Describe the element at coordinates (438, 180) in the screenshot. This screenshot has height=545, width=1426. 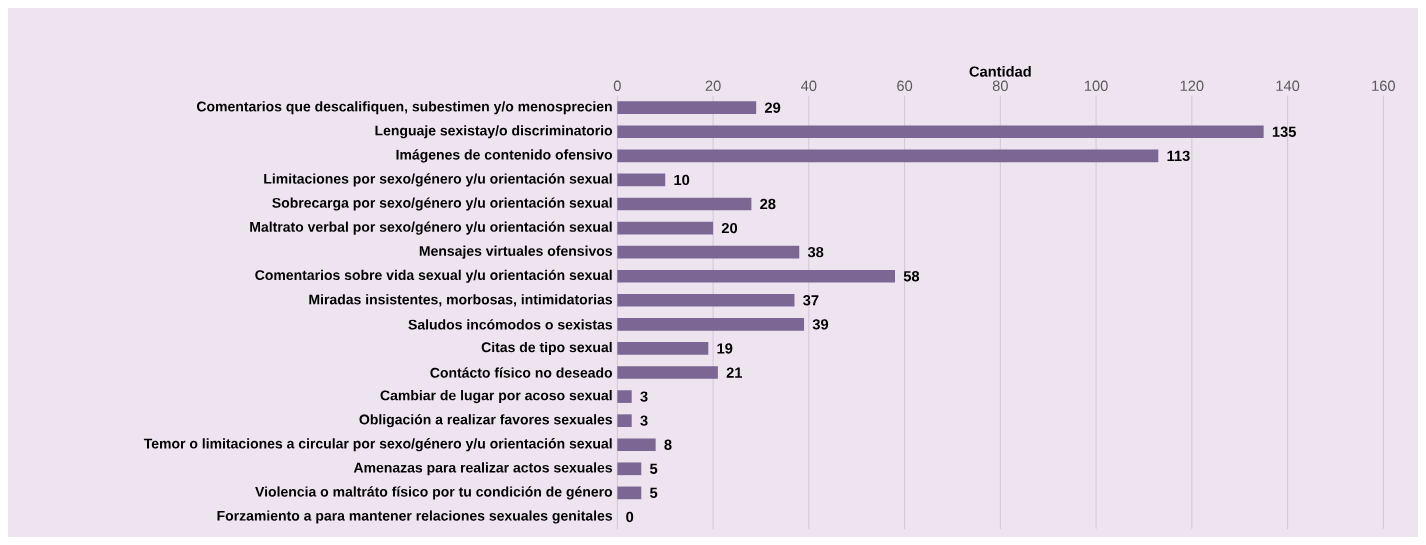
I see `y-tick-label: Limitaciones por sexo/género y/u orientación sexual` at that location.